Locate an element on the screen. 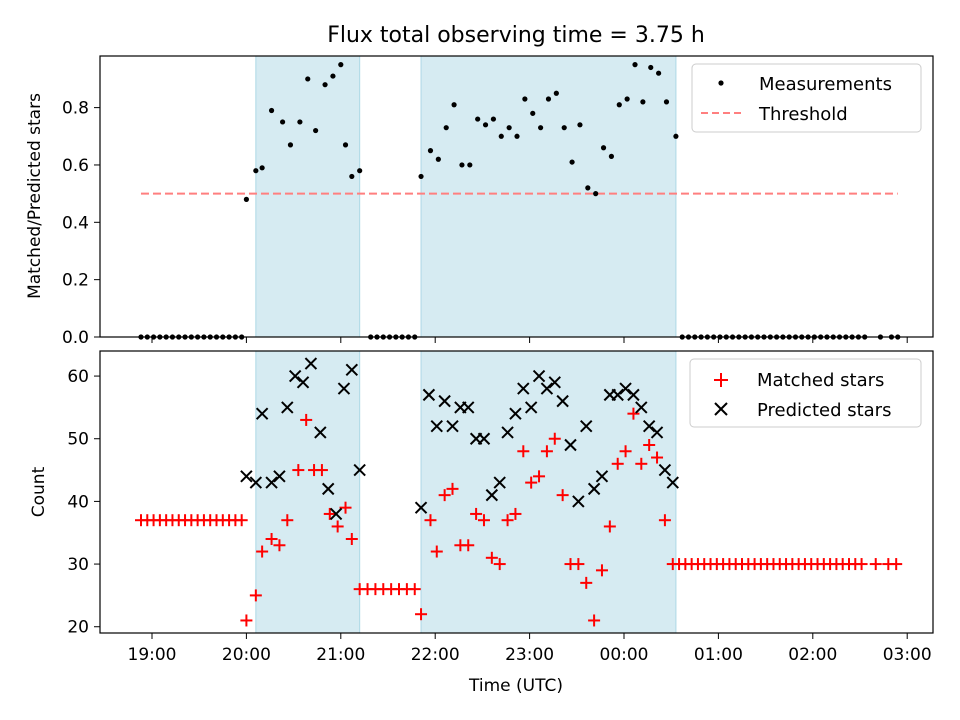  y-tick-label: 30 is located at coordinates (78, 565).